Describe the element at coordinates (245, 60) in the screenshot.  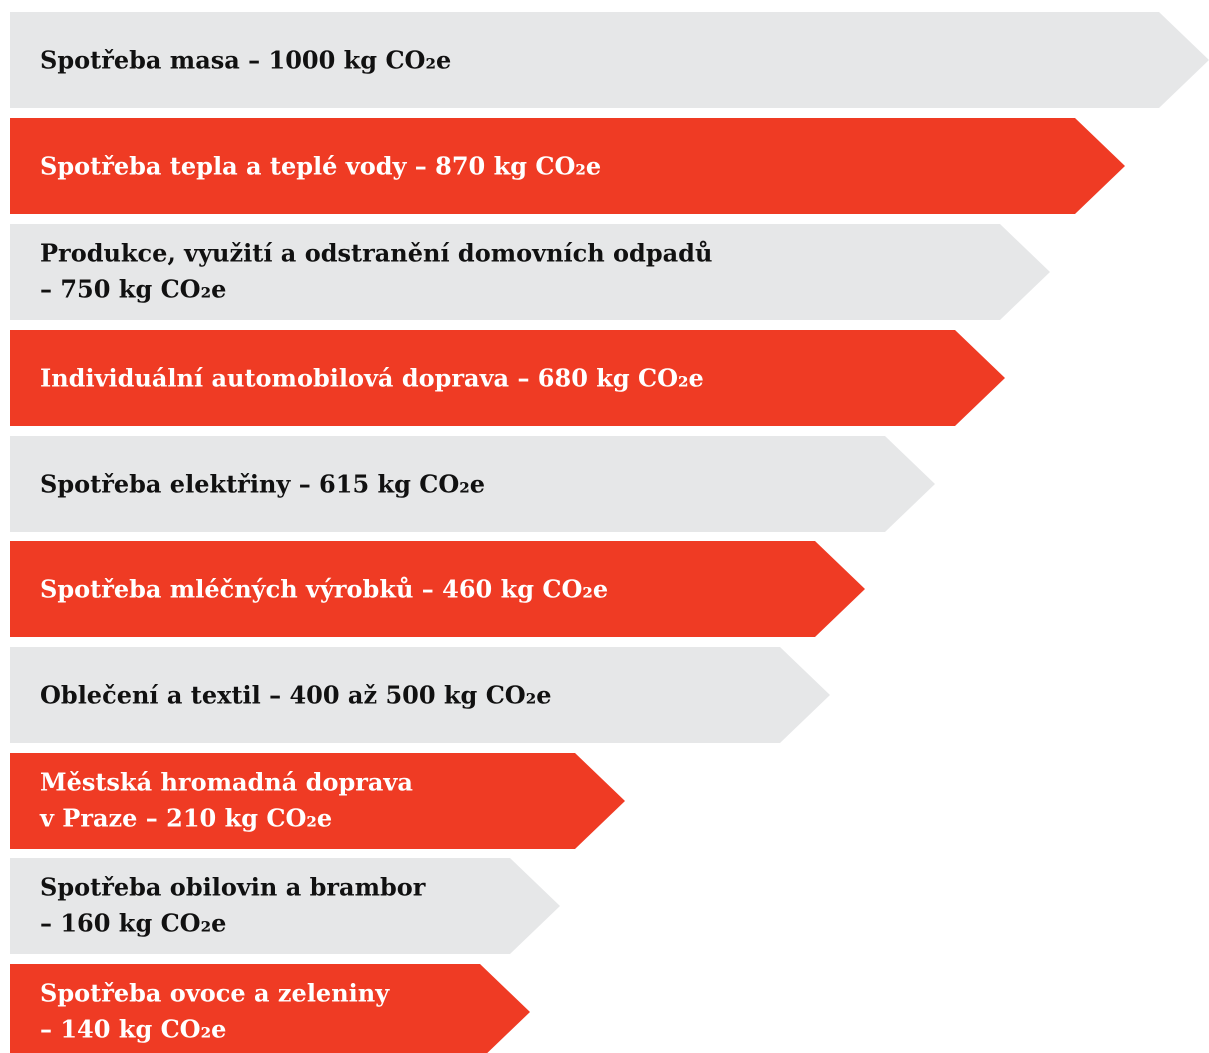
I see `arrow-label: Spotřeba masa – 1000 kg CO₂e` at that location.